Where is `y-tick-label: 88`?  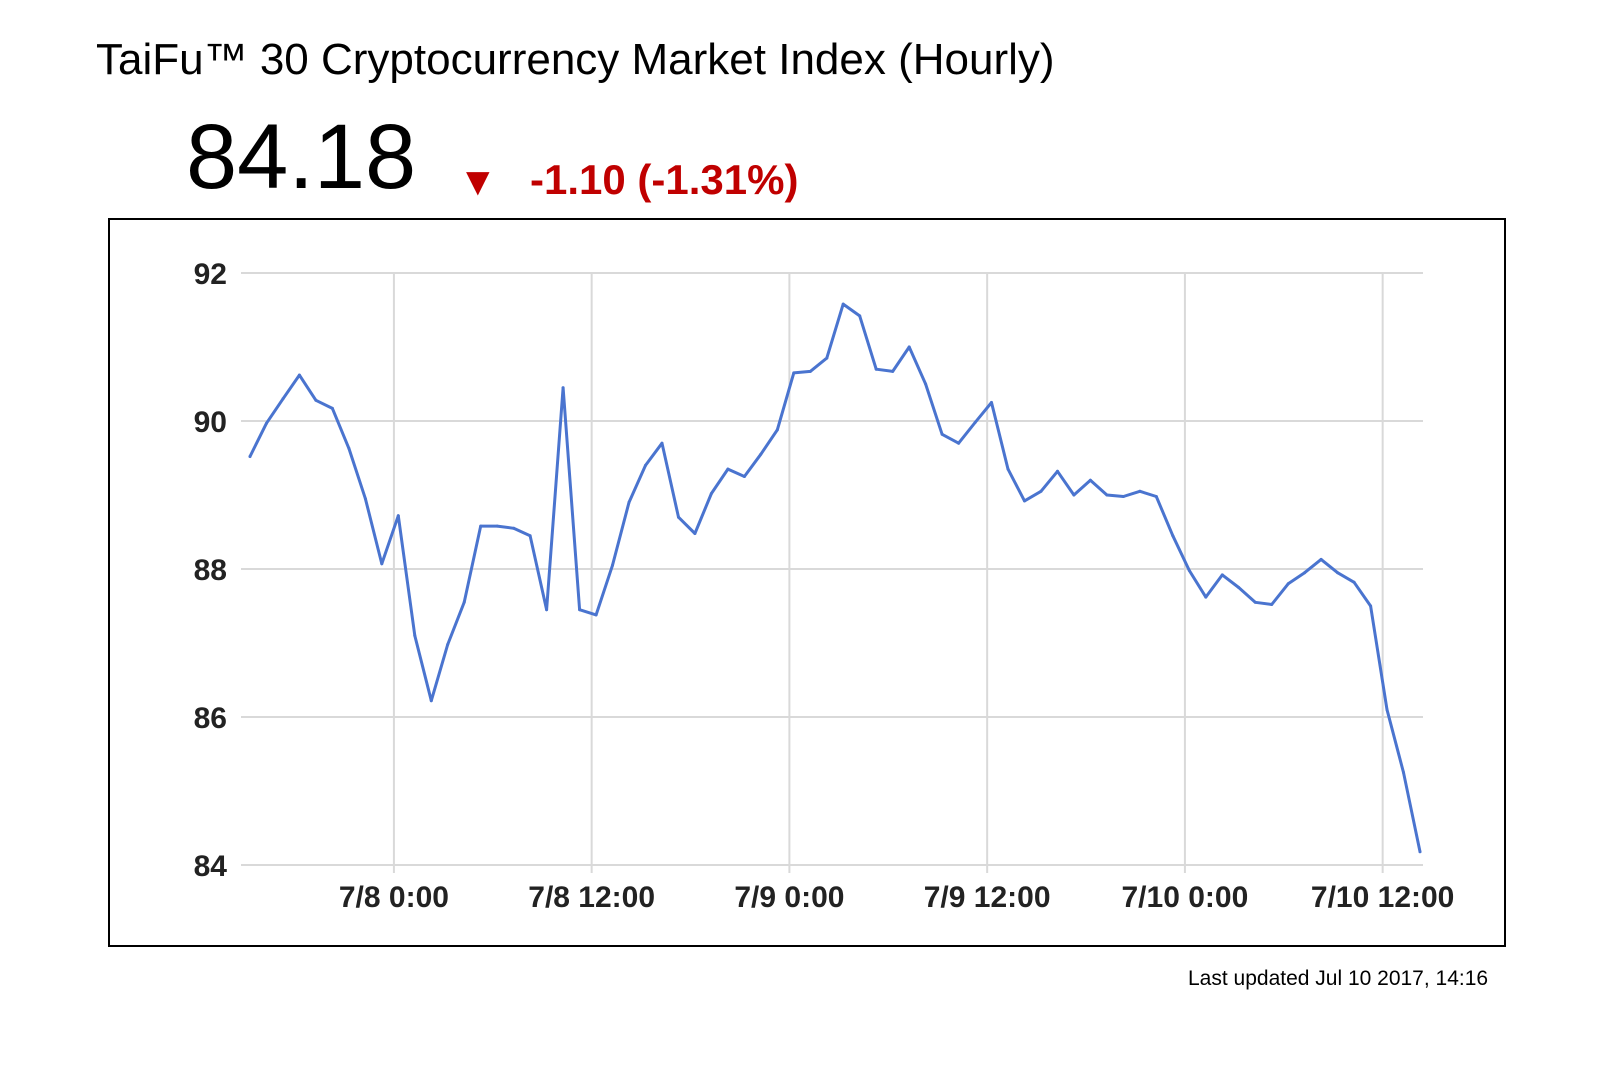 y-tick-label: 88 is located at coordinates (210, 570).